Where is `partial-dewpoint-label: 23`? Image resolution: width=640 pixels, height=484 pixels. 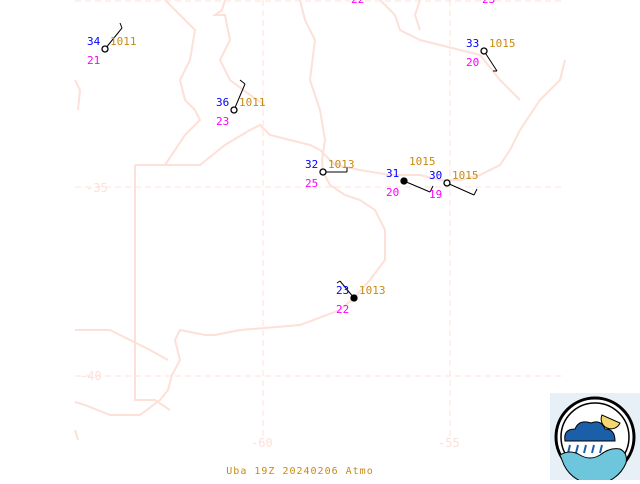
partial-dewpoint-label: 23 is located at coordinates (488, 3).